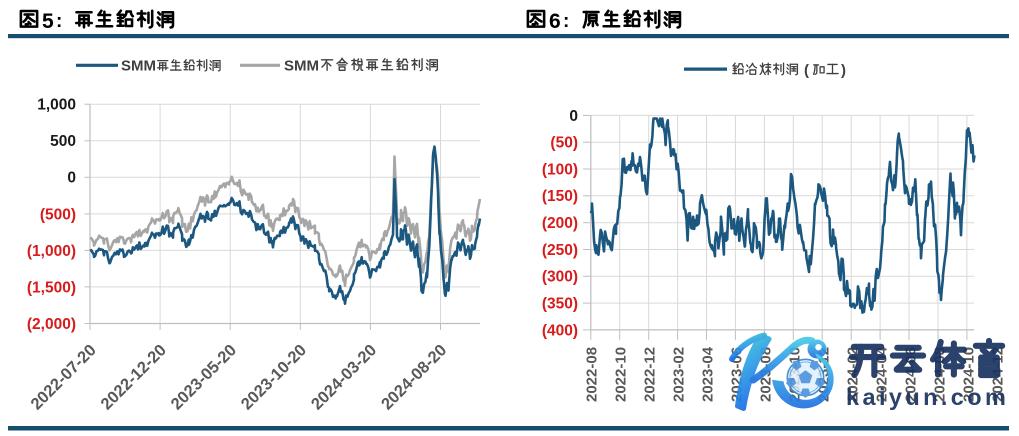 The image size is (1019, 436). I want to click on svg-text: 2023-02, so click(678, 374).